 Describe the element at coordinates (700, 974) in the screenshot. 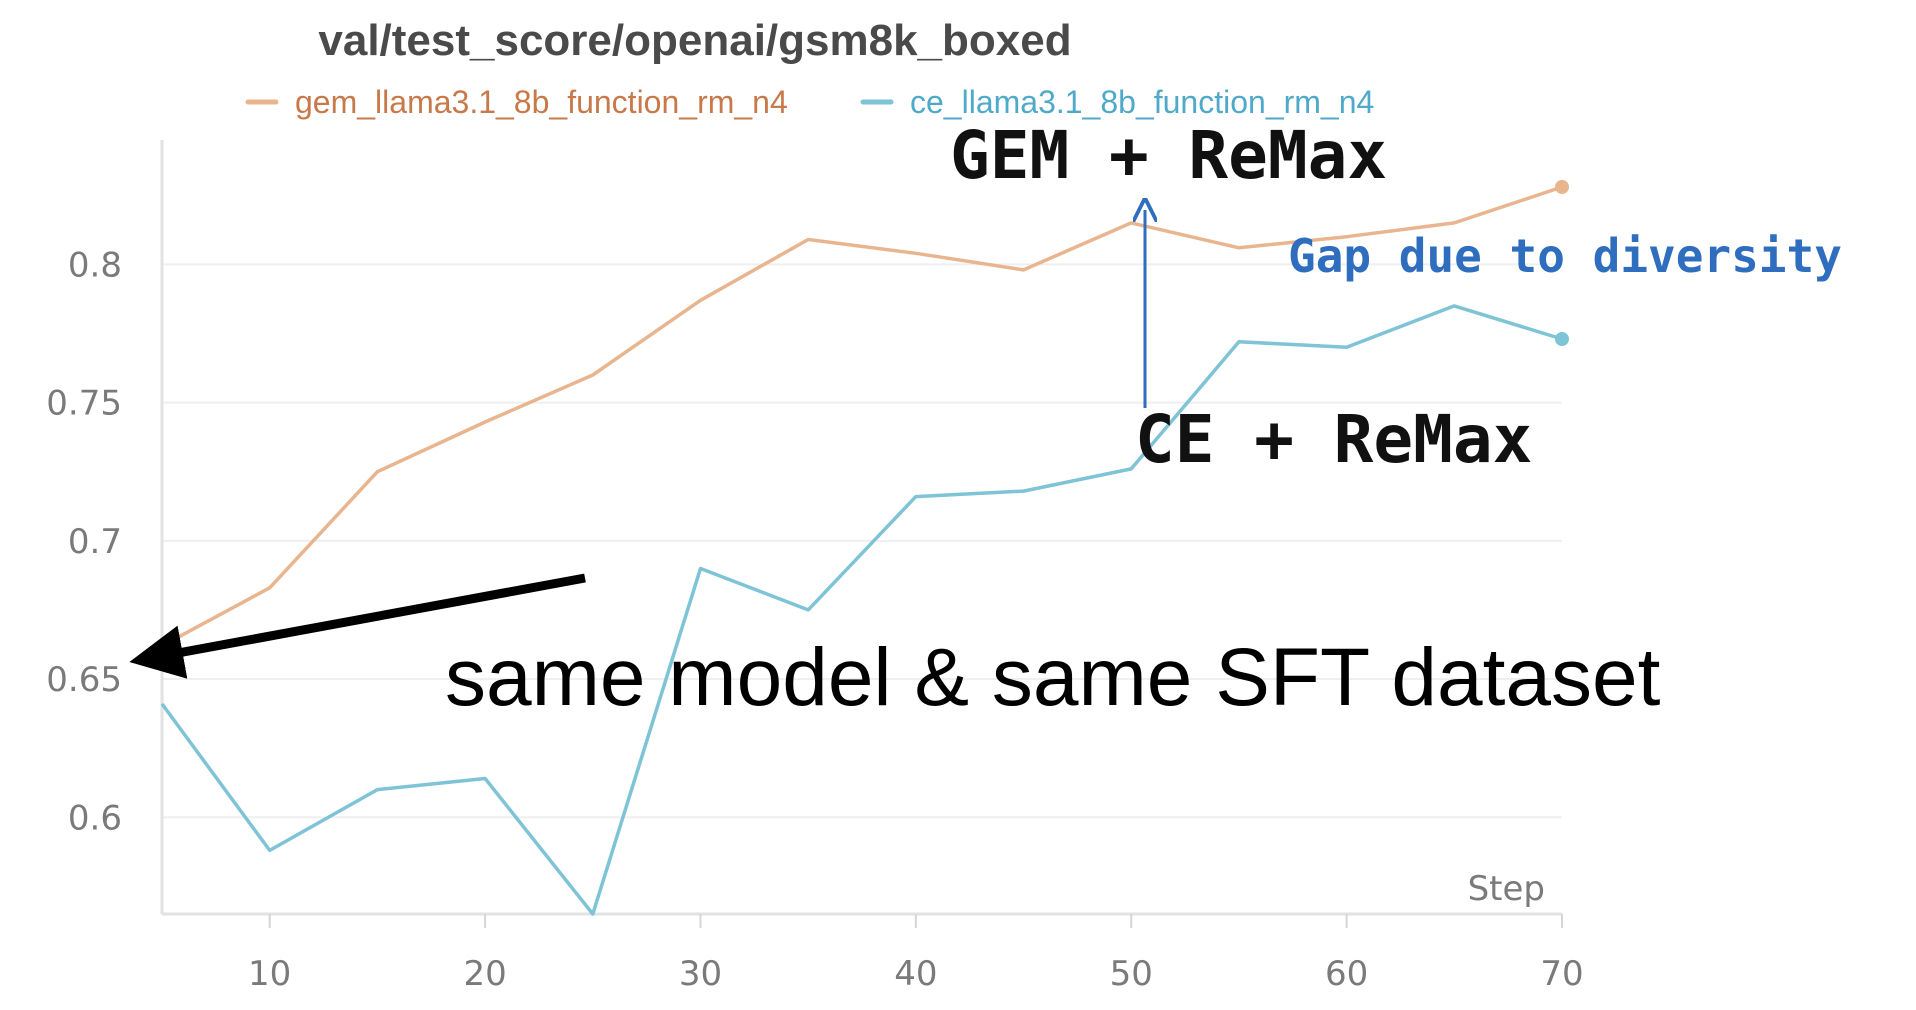

I see `x-tick-label: 30` at that location.